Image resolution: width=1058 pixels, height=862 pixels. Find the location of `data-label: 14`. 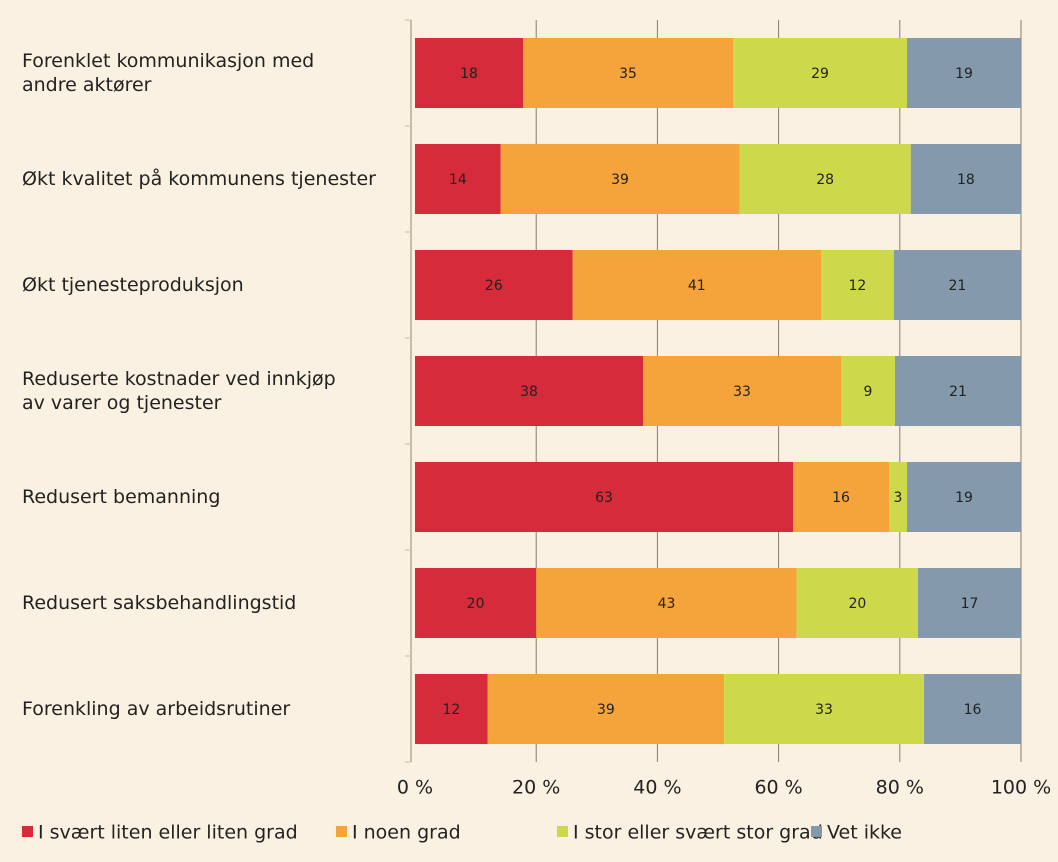

data-label: 14 is located at coordinates (458, 180).